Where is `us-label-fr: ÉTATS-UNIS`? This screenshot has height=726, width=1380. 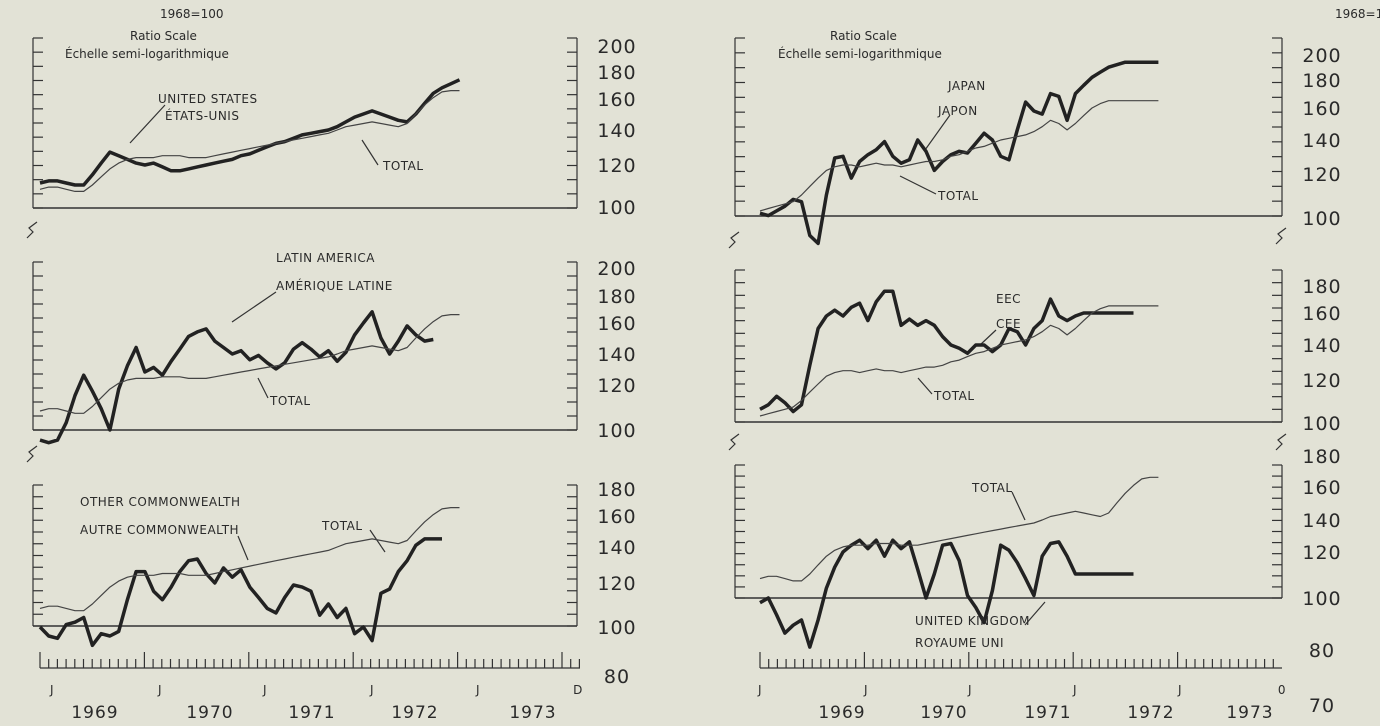 us-label-fr: ÉTATS-UNIS is located at coordinates (202, 115).